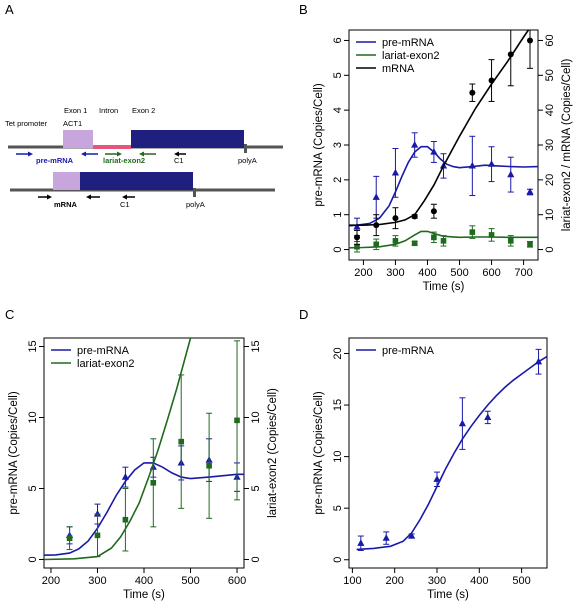 The image size is (588, 612). Describe the element at coordinates (35, 451) in the screenshot. I see `chart-c-y-axis-left: 0 5 10 15` at that location.